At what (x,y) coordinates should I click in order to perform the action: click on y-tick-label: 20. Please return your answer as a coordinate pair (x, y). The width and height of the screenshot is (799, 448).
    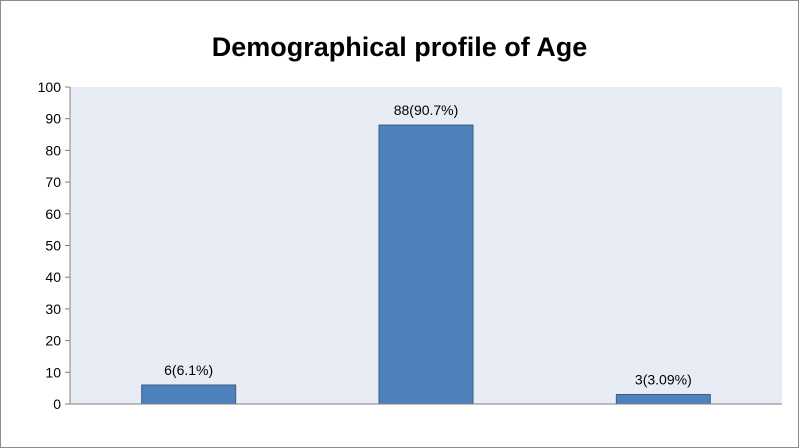
    Looking at the image, I should click on (53, 341).